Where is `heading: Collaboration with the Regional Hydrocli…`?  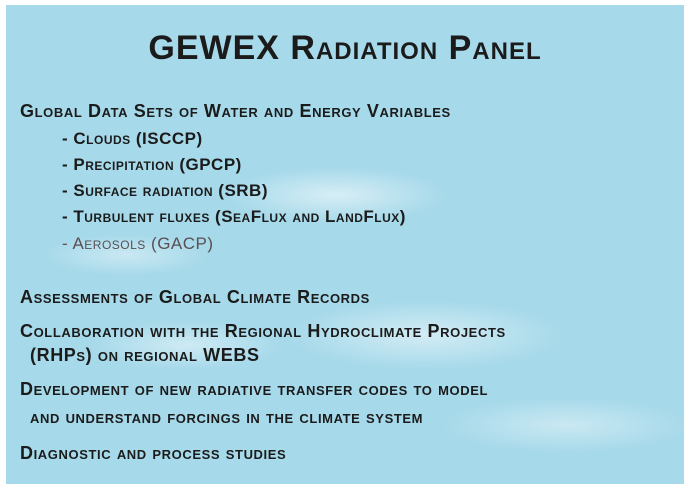
heading: Collaboration with the Regional Hydrocli… is located at coordinates (263, 331).